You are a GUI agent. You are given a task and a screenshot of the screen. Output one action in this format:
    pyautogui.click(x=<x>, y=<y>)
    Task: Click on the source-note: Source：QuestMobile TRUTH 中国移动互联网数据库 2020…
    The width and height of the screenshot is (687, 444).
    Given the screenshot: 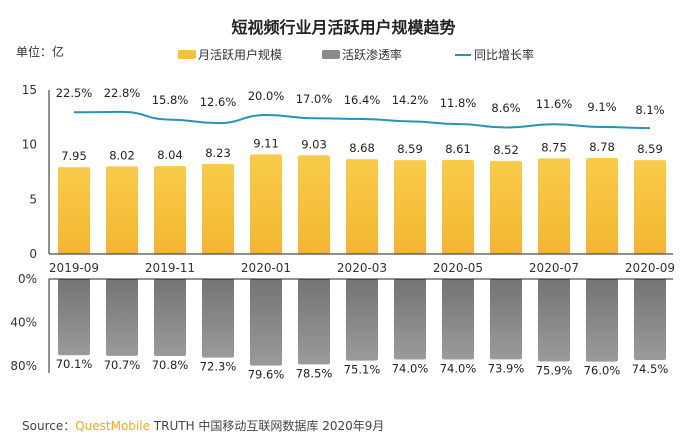 What is the action you would take?
    pyautogui.click(x=203, y=425)
    